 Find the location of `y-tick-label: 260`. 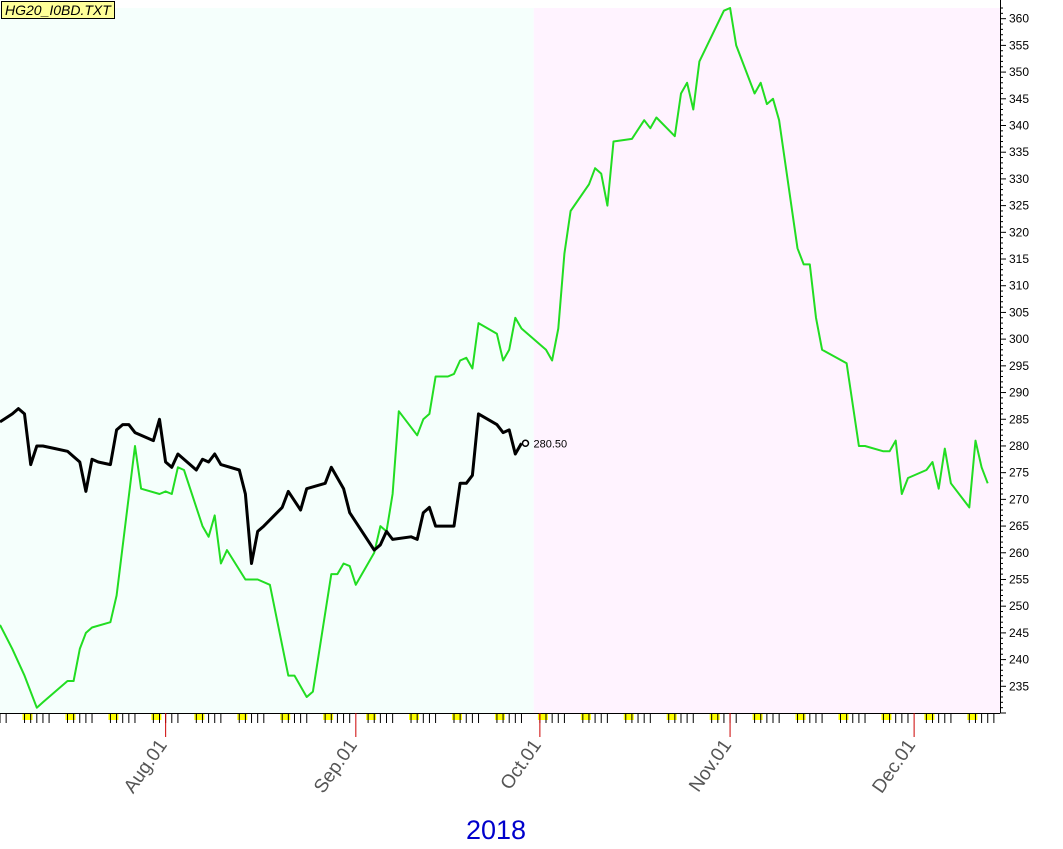

y-tick-label: 260 is located at coordinates (1019, 553).